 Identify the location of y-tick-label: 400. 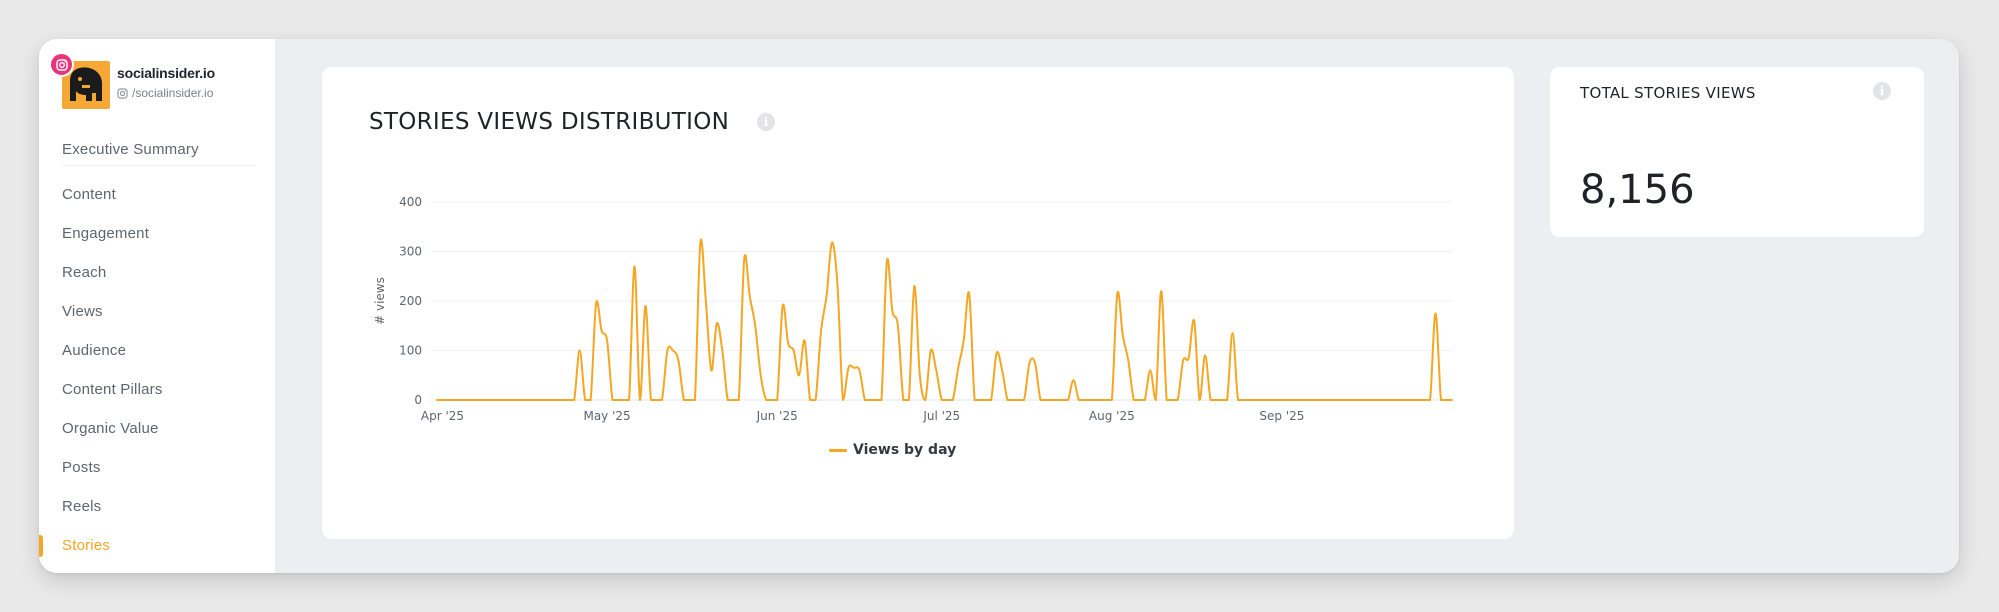
(410, 202).